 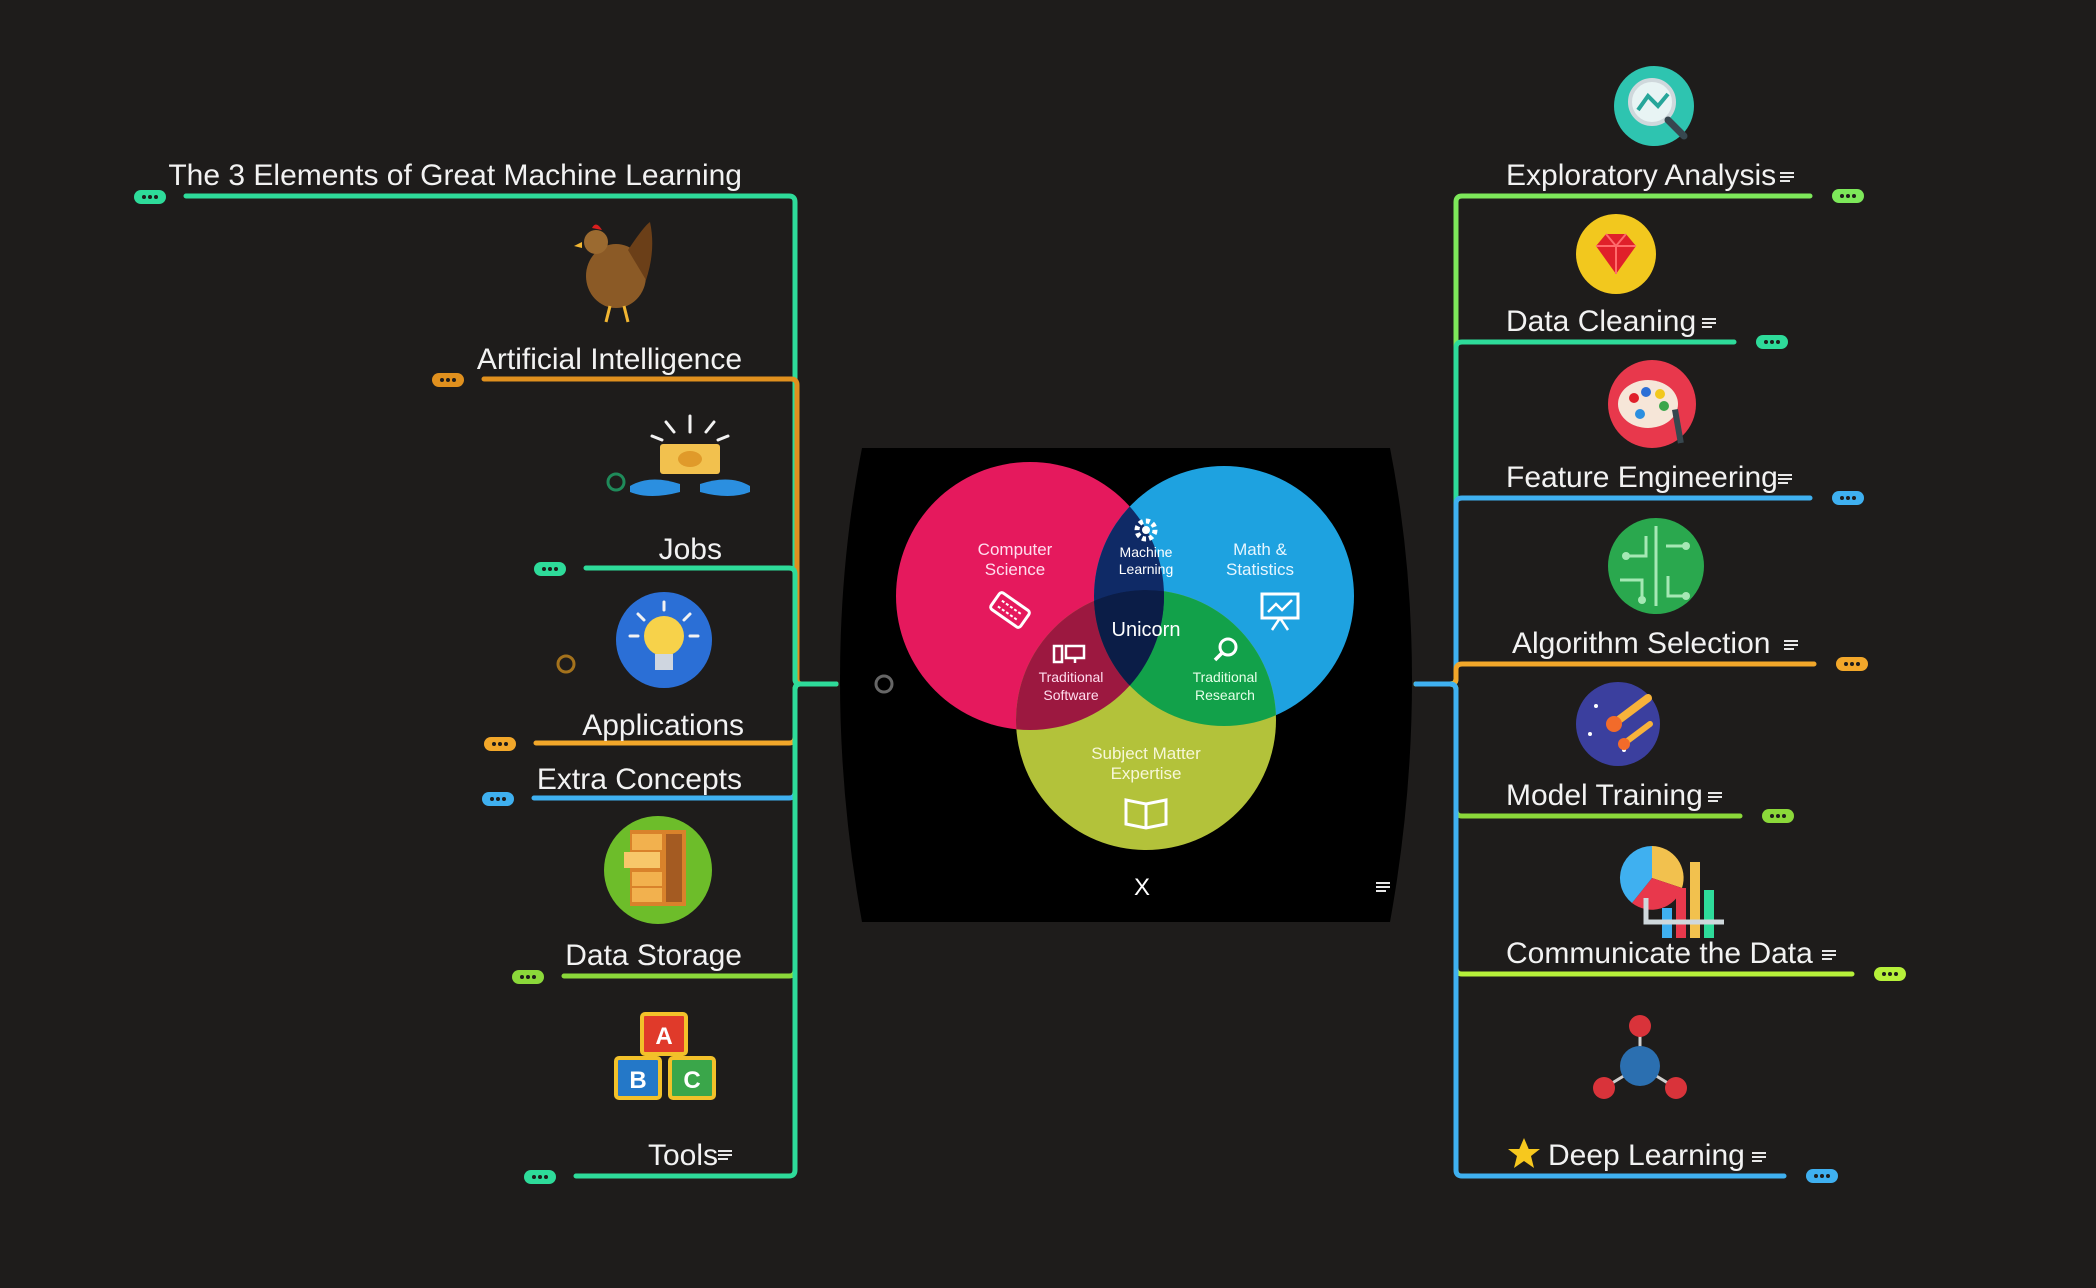 I want to click on collapse-button-extra, so click(x=498, y=799).